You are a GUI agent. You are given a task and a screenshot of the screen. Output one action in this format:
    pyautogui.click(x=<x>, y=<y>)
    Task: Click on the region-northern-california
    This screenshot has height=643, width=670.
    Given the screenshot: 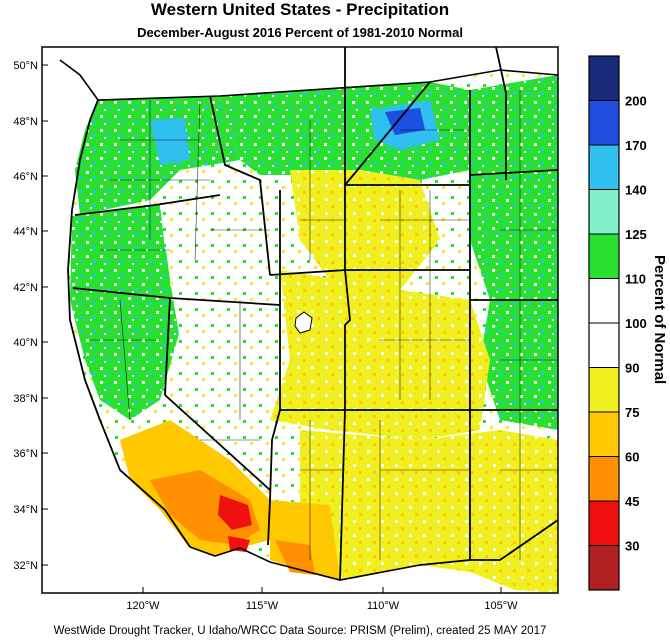 What is the action you would take?
    pyautogui.click(x=125, y=312)
    